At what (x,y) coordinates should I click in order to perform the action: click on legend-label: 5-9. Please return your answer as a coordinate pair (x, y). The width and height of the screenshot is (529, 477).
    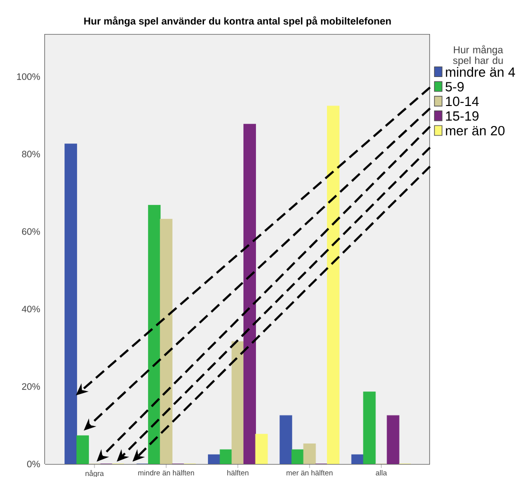
    Looking at the image, I should click on (455, 87).